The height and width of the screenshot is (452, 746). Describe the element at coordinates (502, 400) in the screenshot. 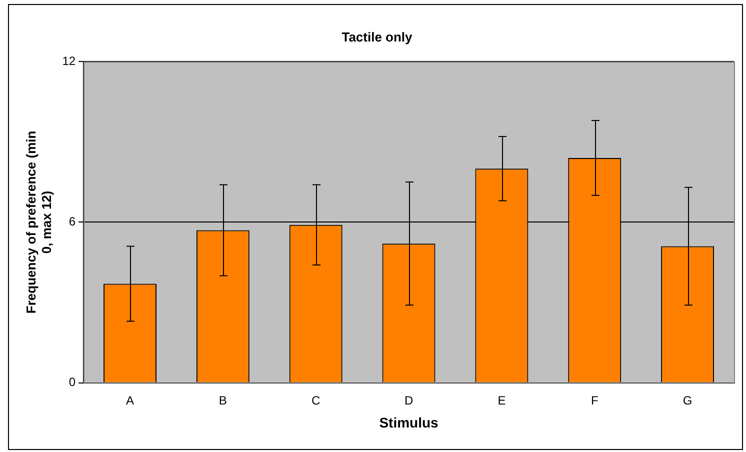

I see `x-tick-label: E` at that location.